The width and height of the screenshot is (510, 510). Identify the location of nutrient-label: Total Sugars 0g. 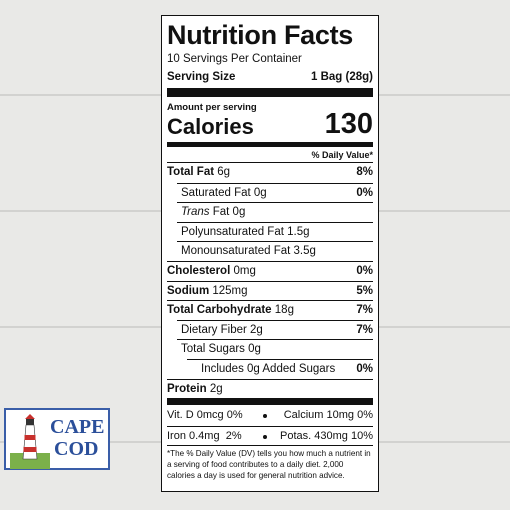
(221, 349).